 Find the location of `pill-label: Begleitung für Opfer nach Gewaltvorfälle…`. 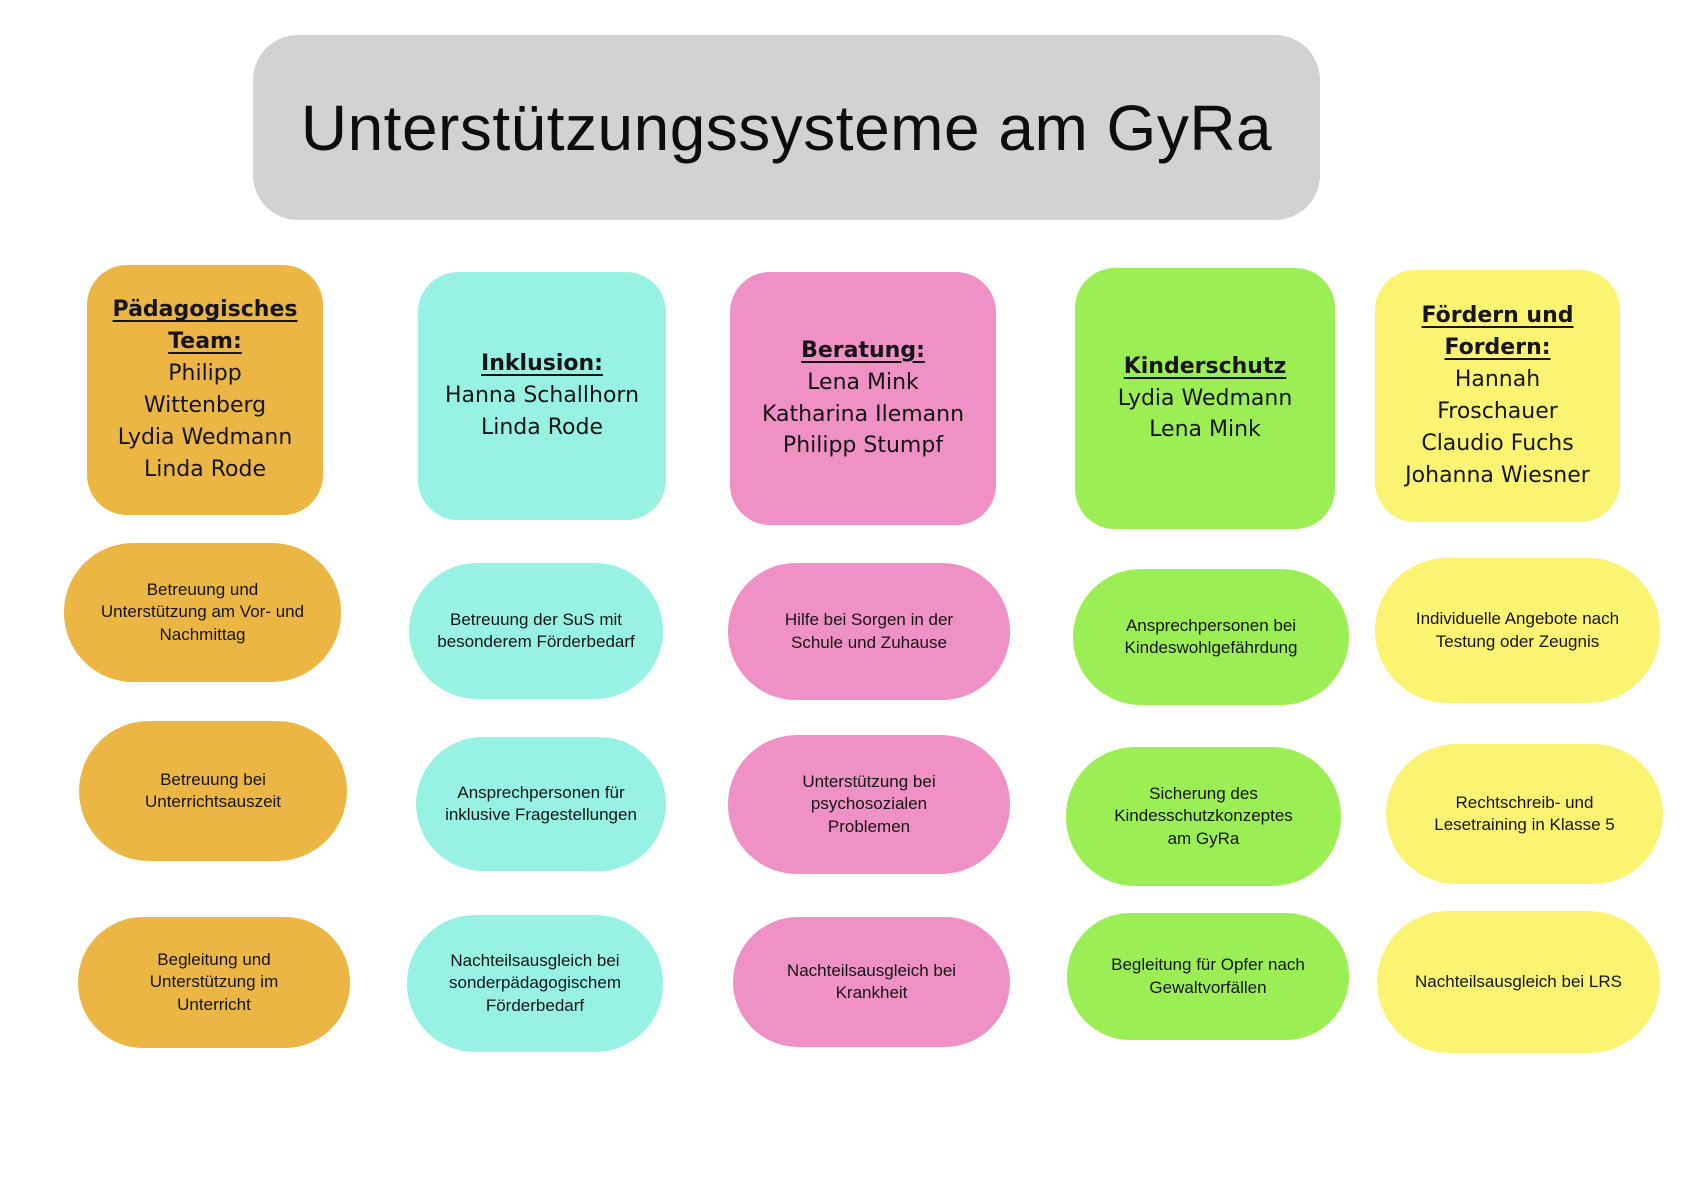

pill-label: Begleitung für Opfer nach Gewaltvorfälle… is located at coordinates (1208, 976).